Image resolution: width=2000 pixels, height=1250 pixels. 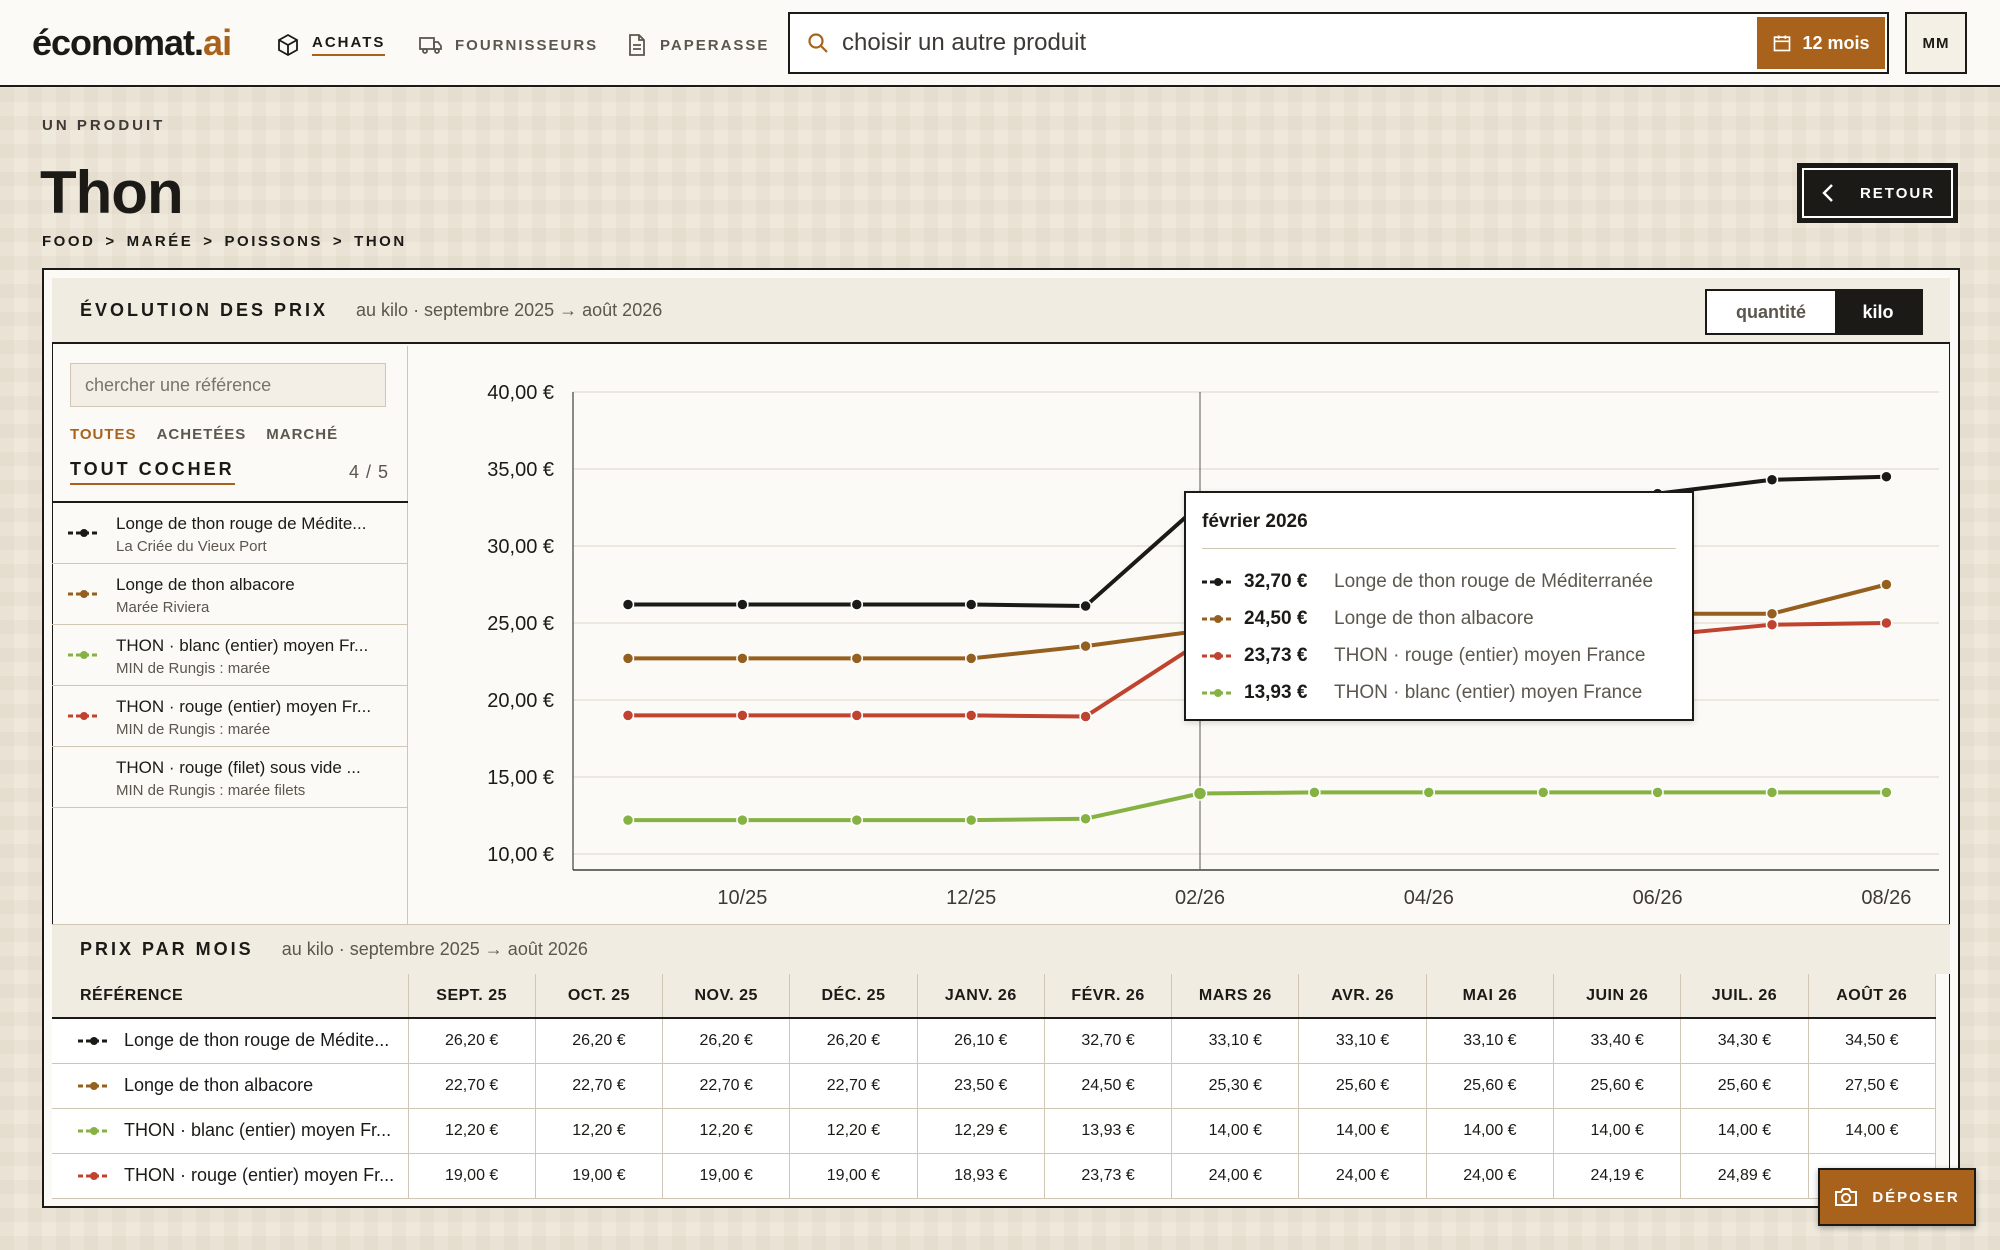 I want to click on y-tick-label: 25,00 €, so click(x=520, y=624).